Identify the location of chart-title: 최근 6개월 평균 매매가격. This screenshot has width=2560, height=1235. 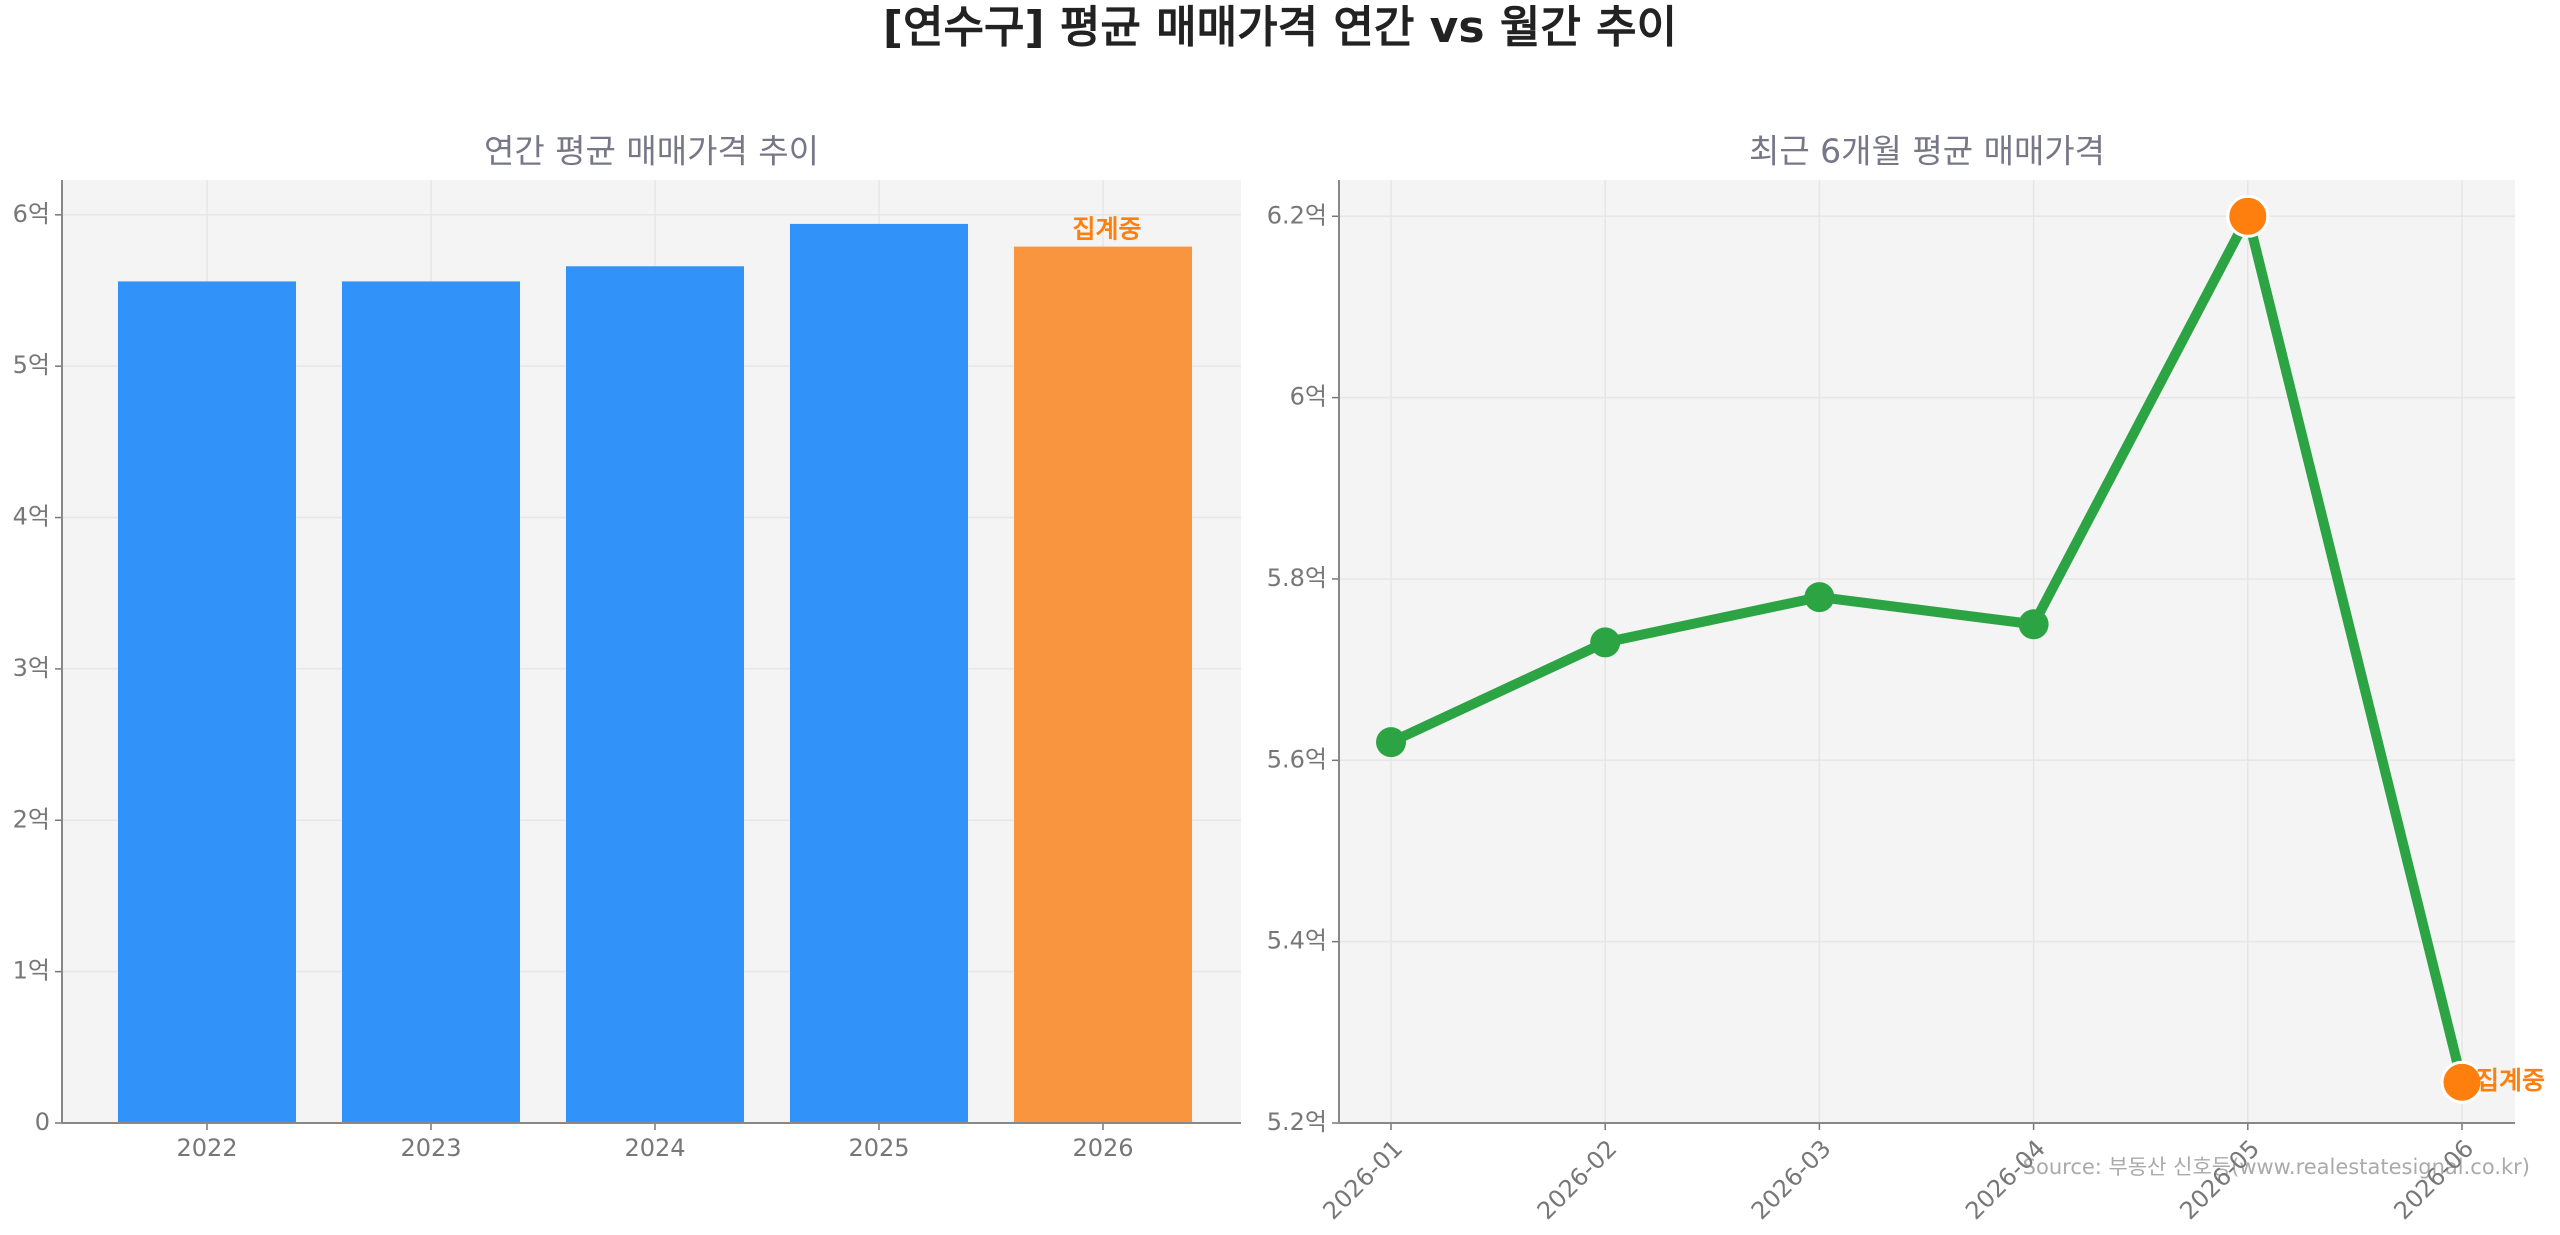
(1927, 151).